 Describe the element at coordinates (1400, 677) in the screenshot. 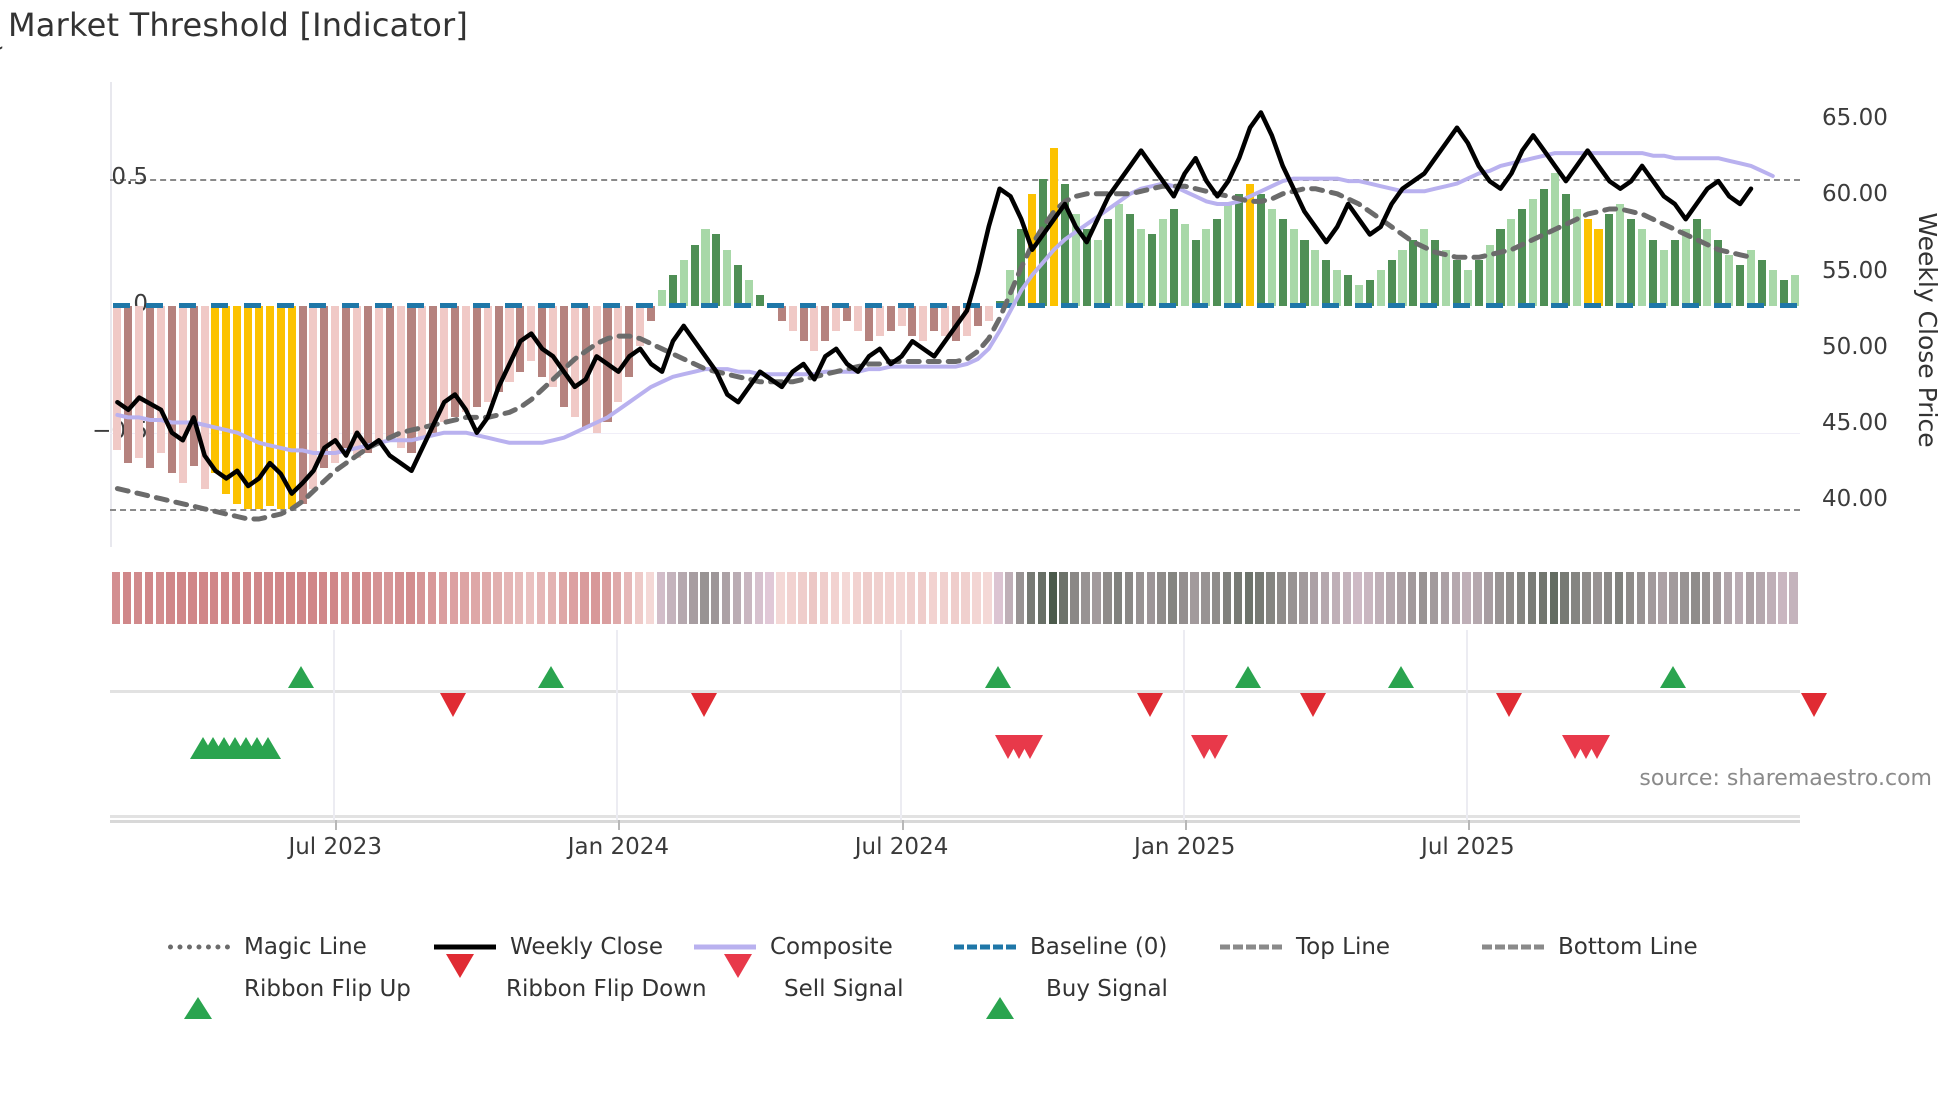

I see `ribbon-flip-up-marker` at that location.